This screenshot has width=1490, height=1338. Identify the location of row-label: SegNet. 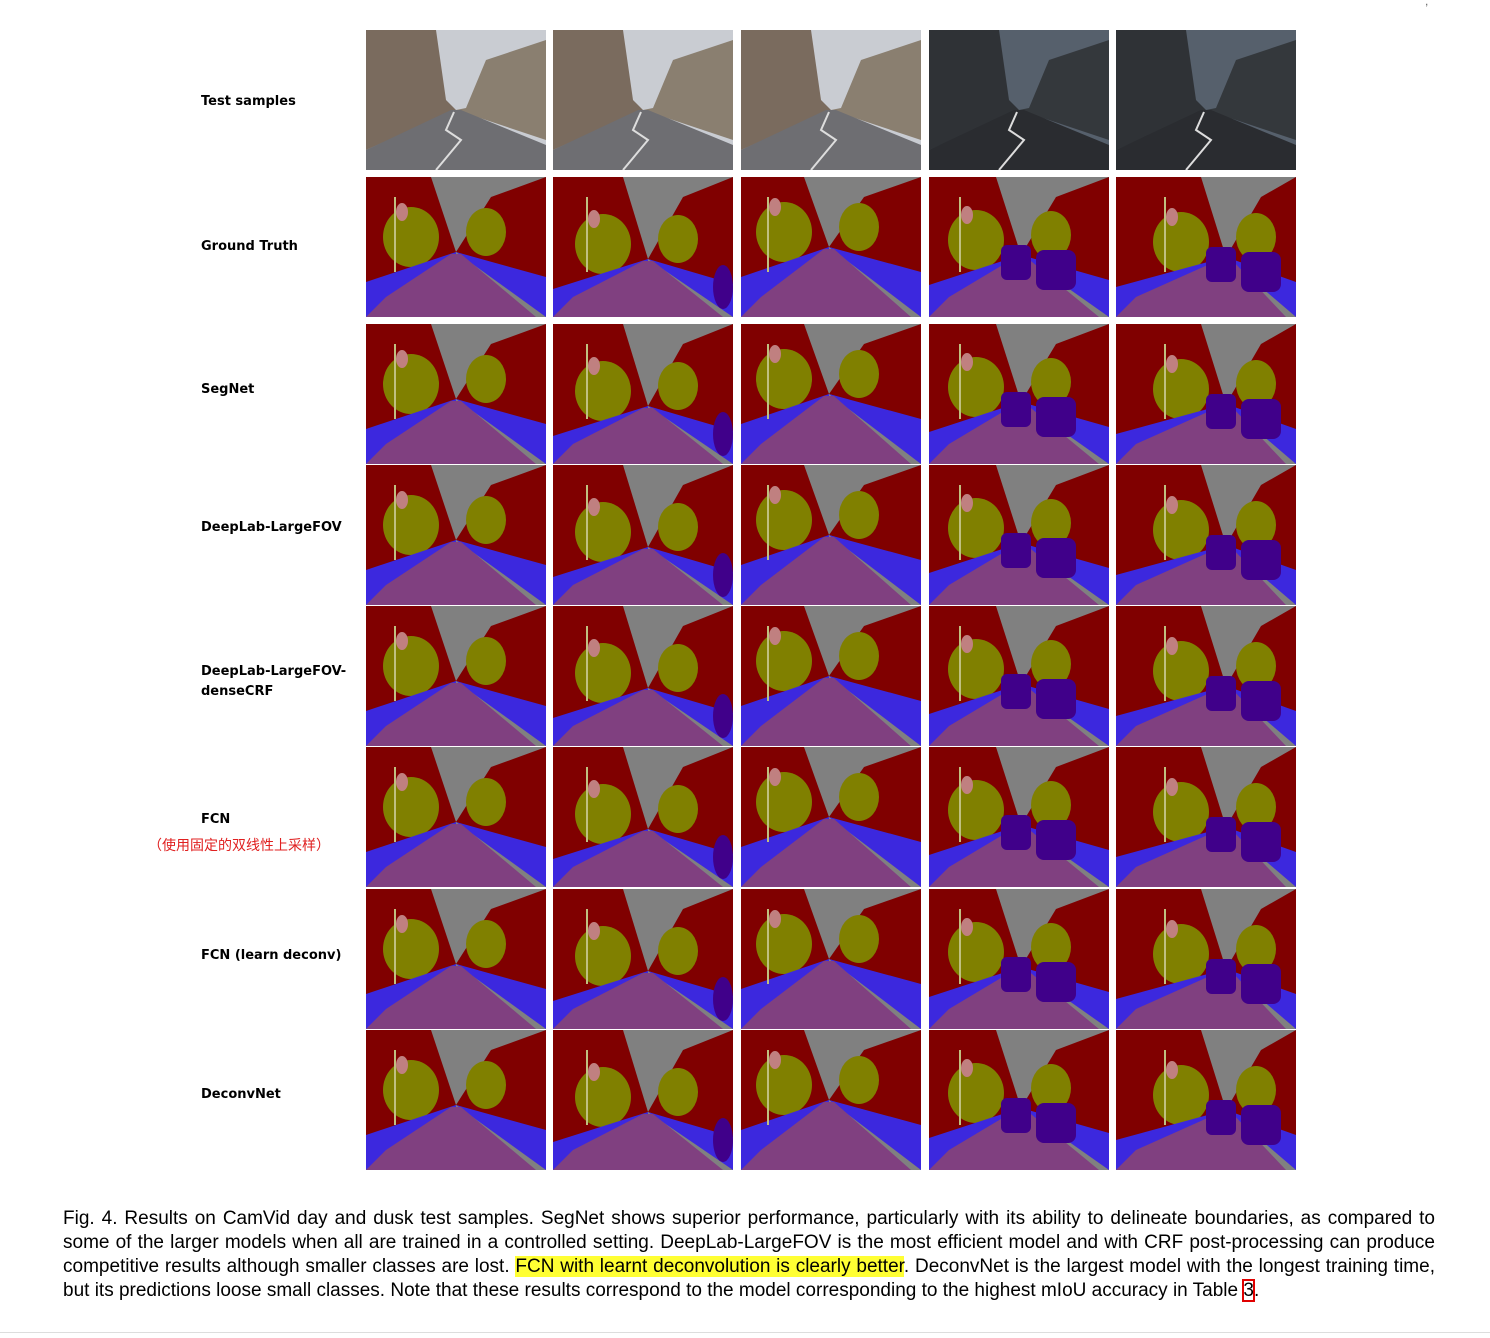
(228, 389).